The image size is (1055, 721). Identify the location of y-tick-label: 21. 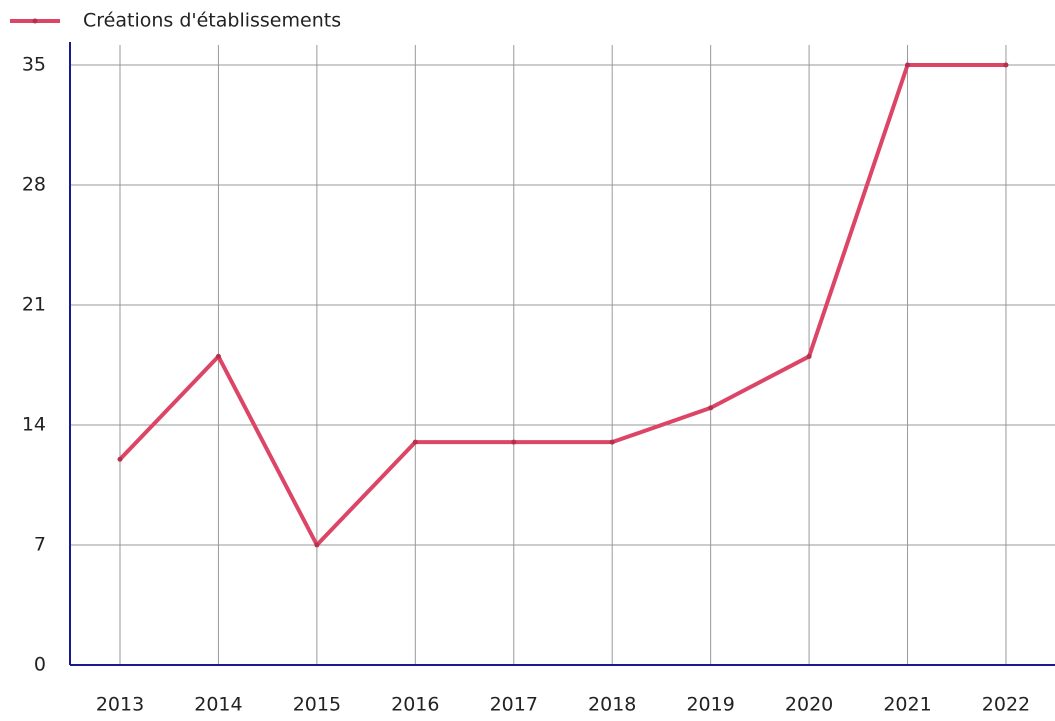
(34, 305).